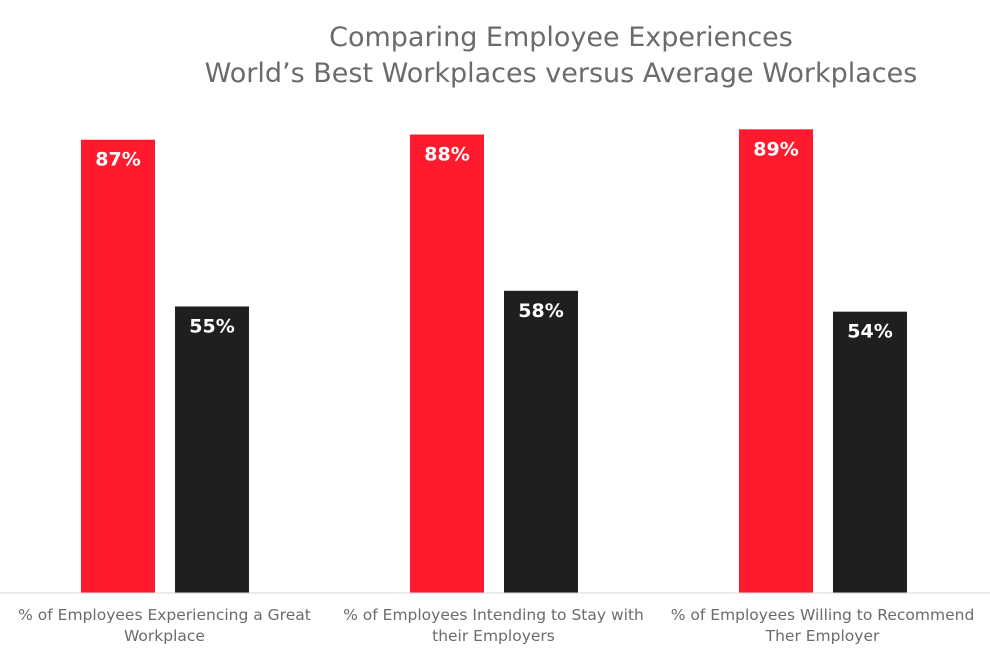 This screenshot has width=990, height=660. I want to click on bar-value-label-series-1-category-2: 88%, so click(446, 155).